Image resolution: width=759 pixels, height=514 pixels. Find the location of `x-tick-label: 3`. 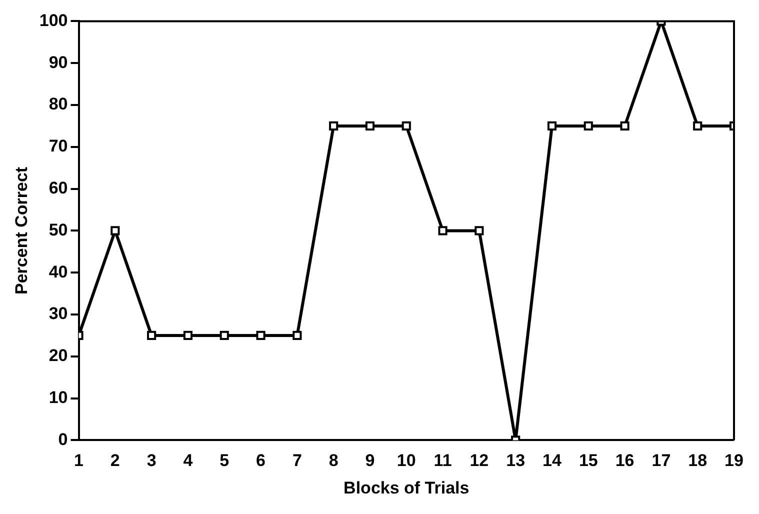

x-tick-label: 3 is located at coordinates (151, 460).